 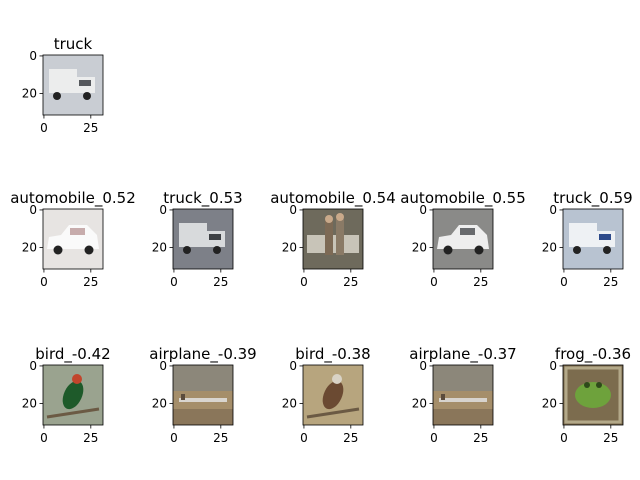 What do you see at coordinates (73, 198) in the screenshot?
I see `panel-title: automobile_0.52` at bounding box center [73, 198].